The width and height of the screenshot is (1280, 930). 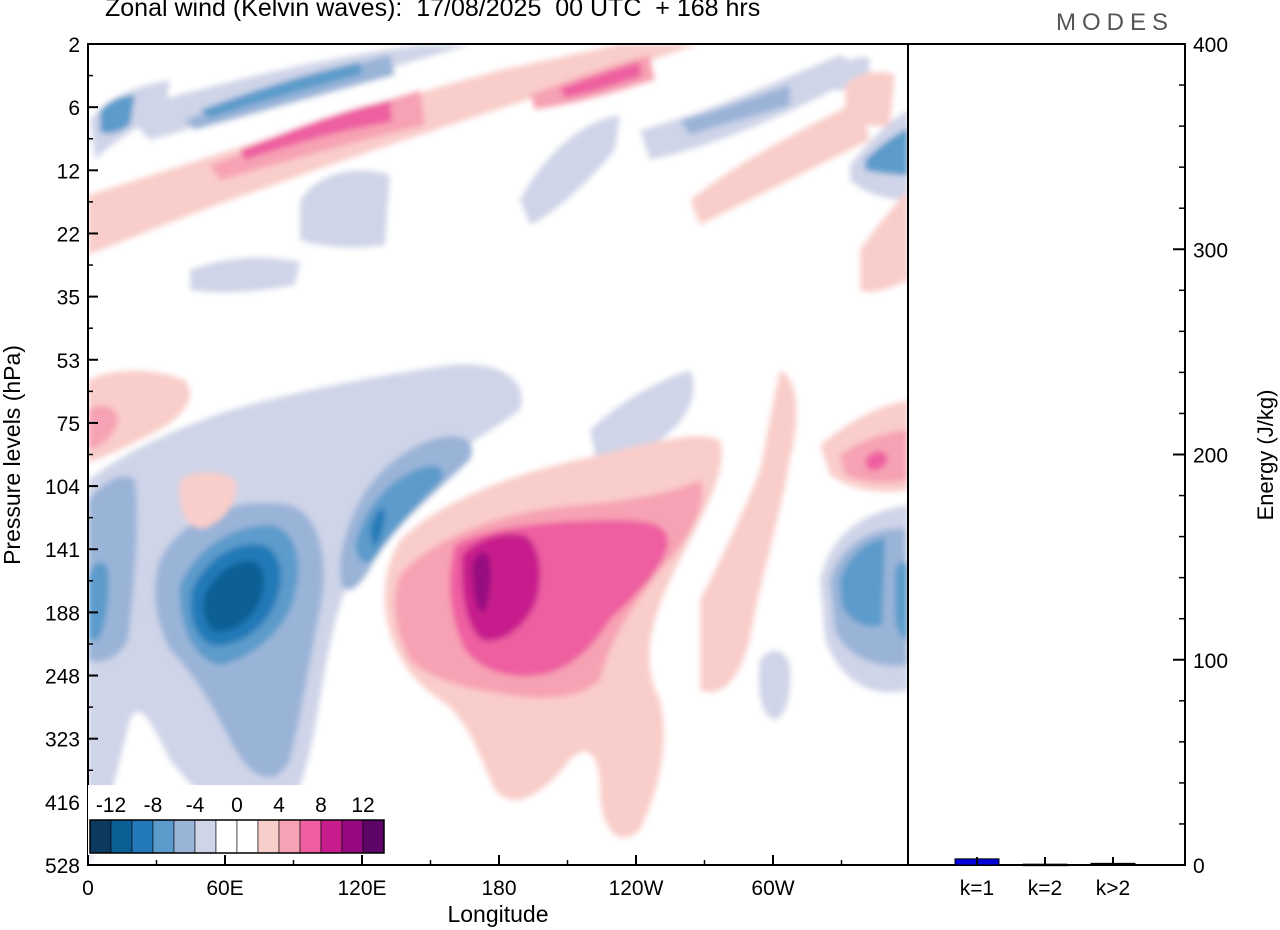 I want to click on y-tick-label: 141, so click(x=62, y=550).